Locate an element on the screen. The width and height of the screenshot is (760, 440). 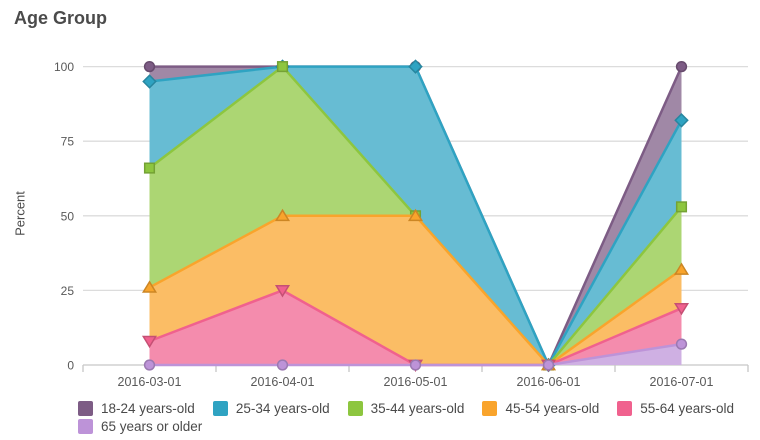
y-tick-label: 25 is located at coordinates (68, 291).